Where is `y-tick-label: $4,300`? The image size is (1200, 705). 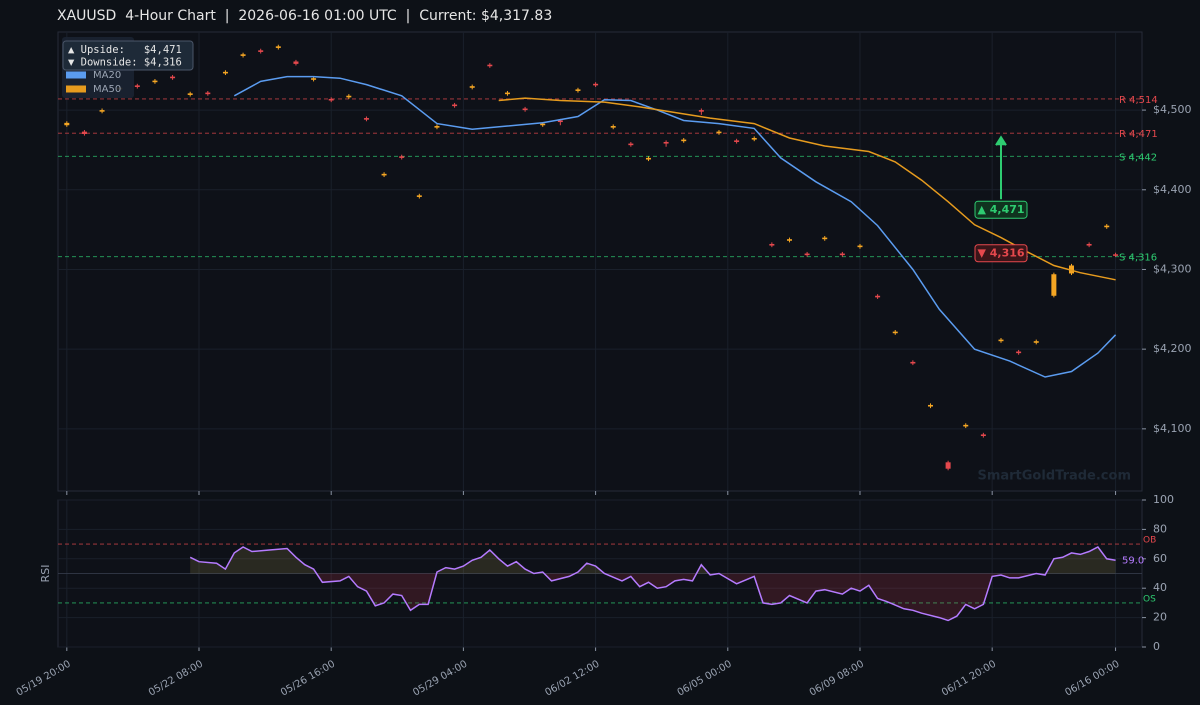
y-tick-label: $4,300 is located at coordinates (1172, 268).